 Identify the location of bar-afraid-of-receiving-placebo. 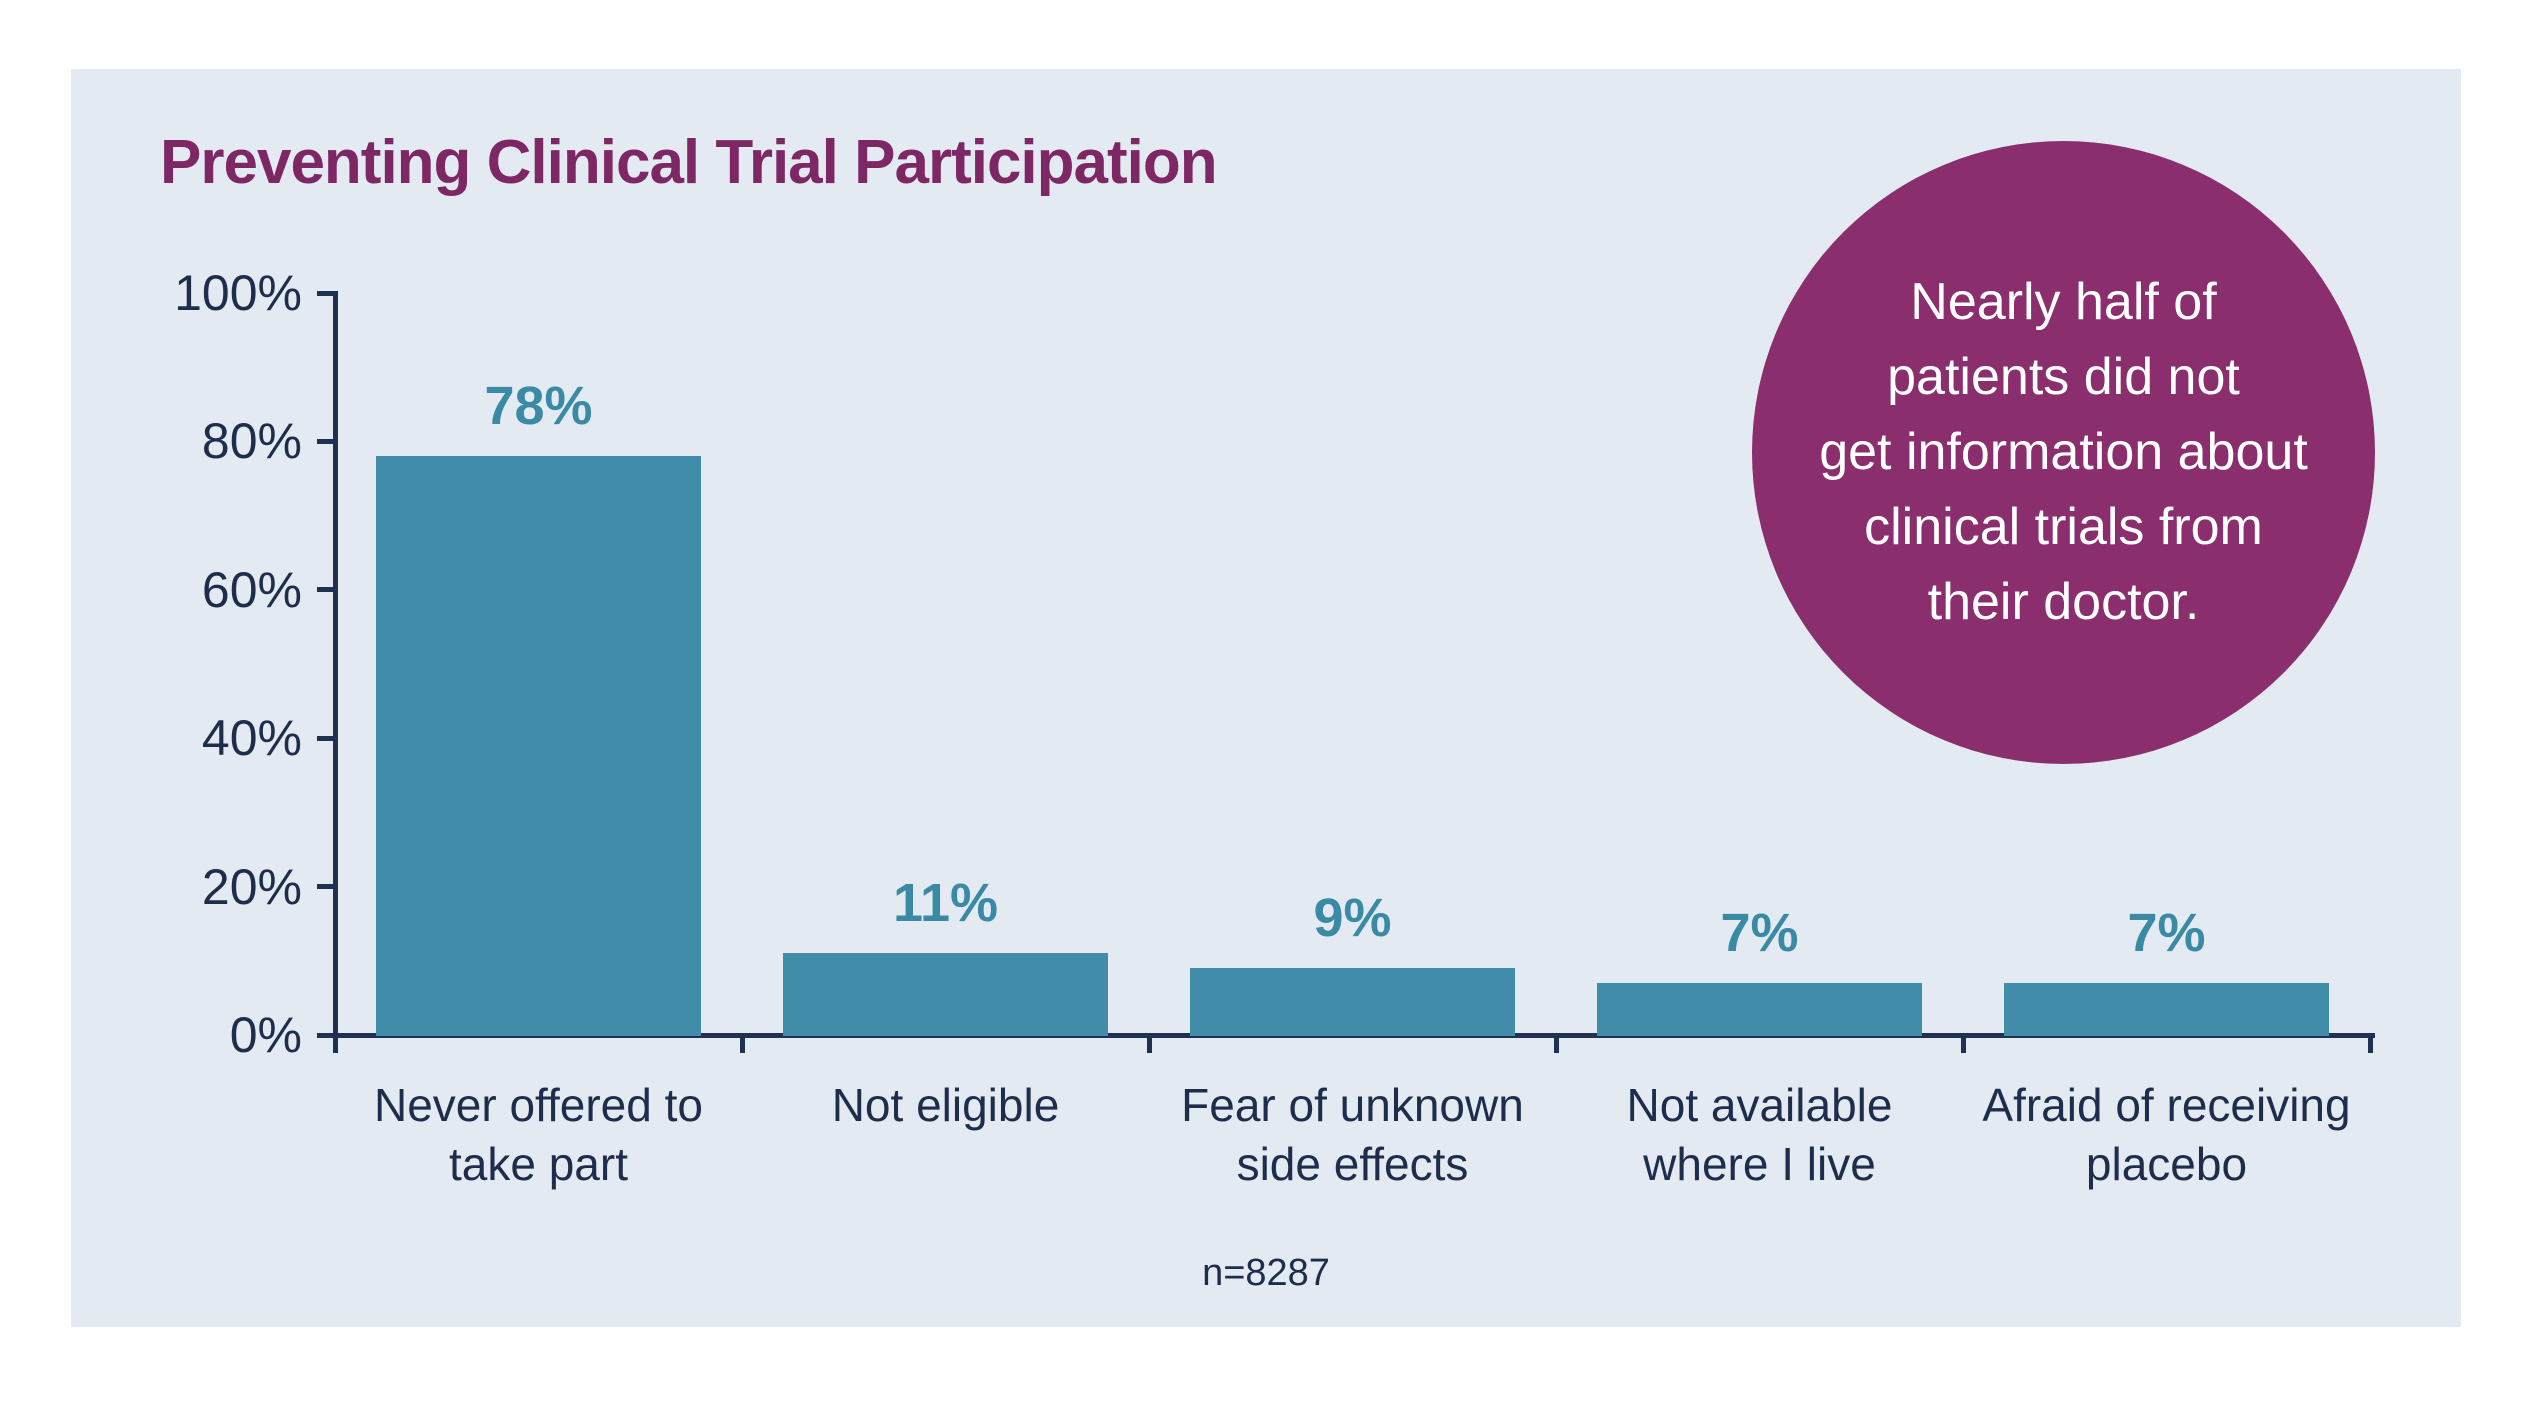
(2166, 1009).